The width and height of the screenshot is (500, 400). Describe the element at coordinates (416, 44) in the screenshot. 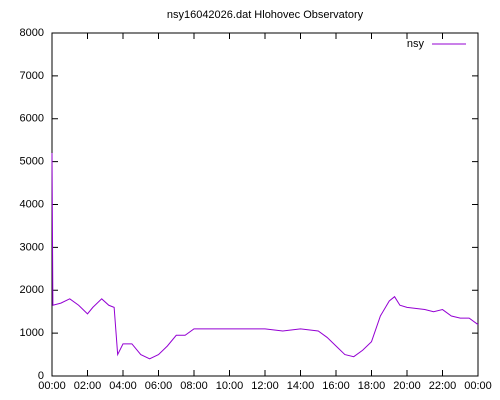

I see `legend-label: nsy` at that location.